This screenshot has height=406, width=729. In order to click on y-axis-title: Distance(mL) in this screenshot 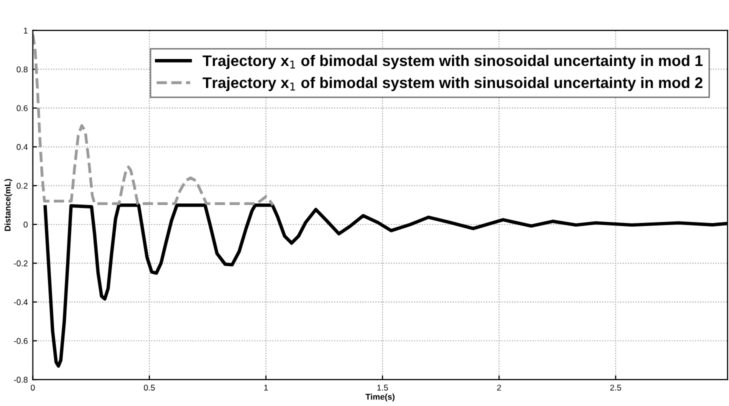, I will do `click(8, 205)`.